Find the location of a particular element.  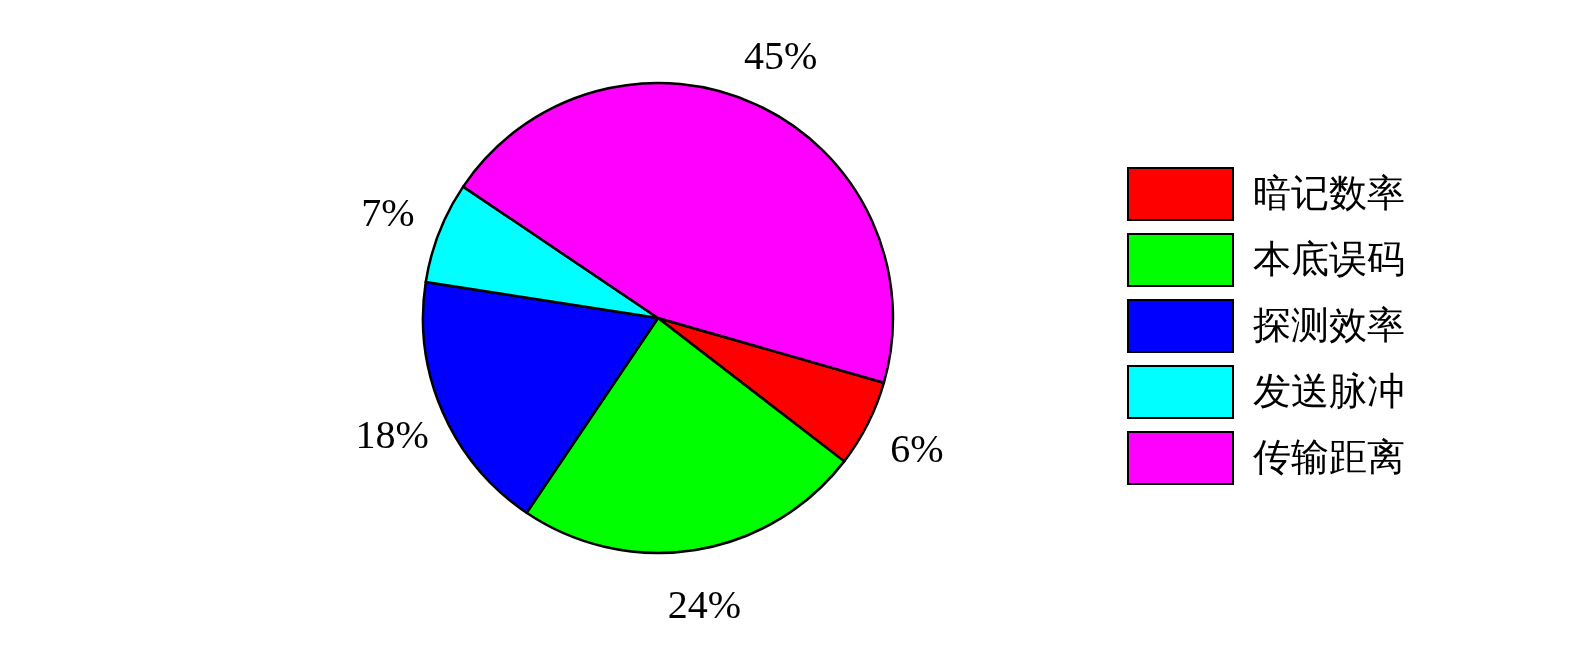

data-label: 24% is located at coordinates (704, 604).